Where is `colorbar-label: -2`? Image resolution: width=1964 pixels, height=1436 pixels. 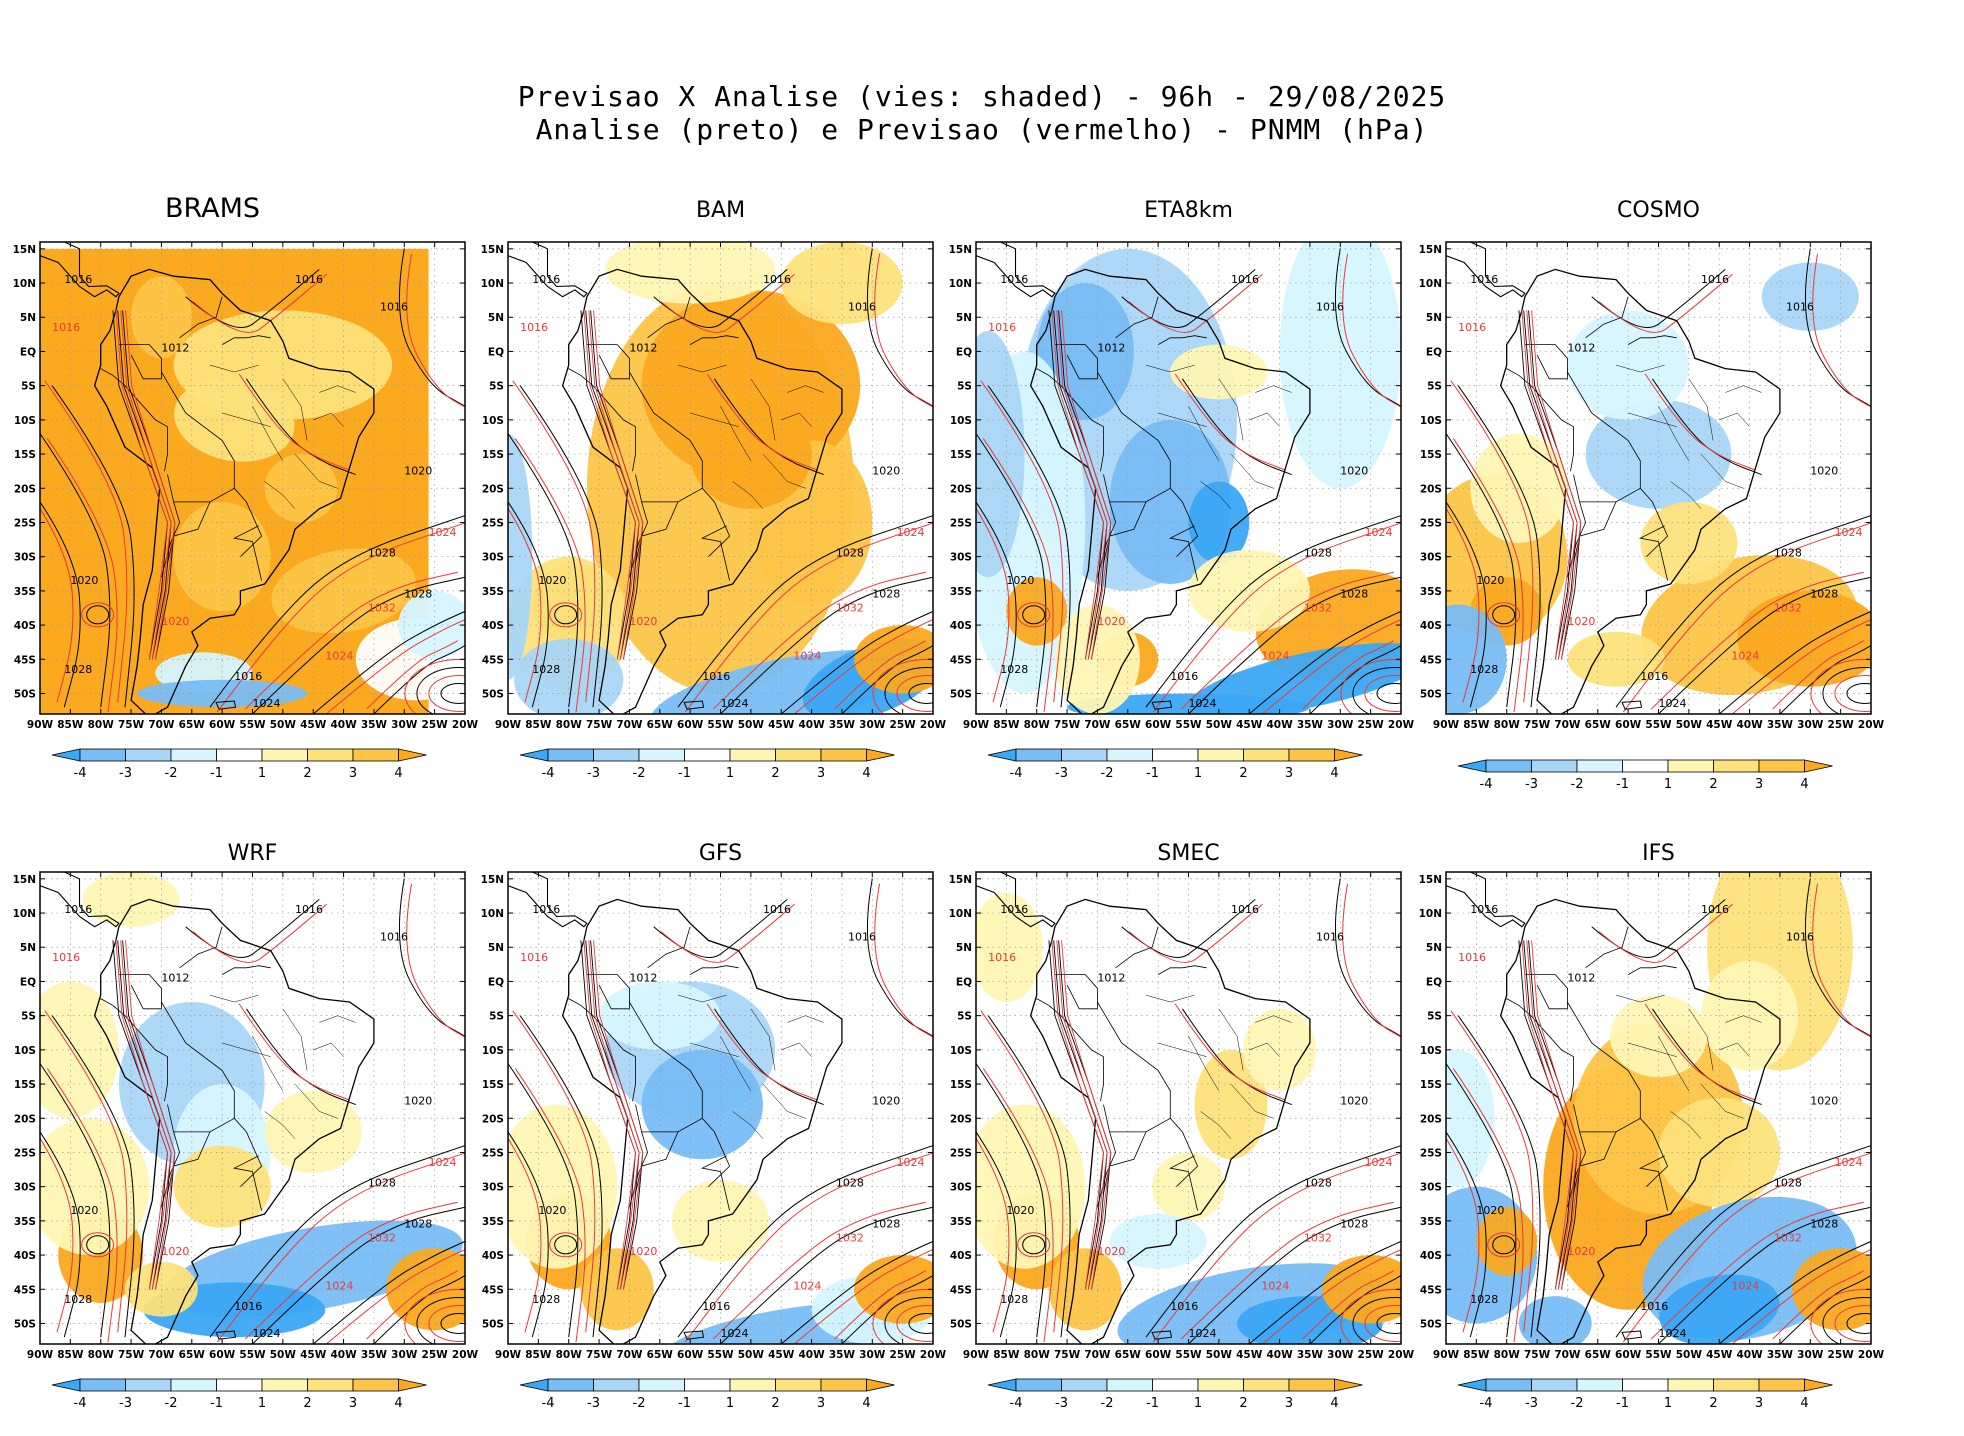
colorbar-label: -2 is located at coordinates (639, 1403).